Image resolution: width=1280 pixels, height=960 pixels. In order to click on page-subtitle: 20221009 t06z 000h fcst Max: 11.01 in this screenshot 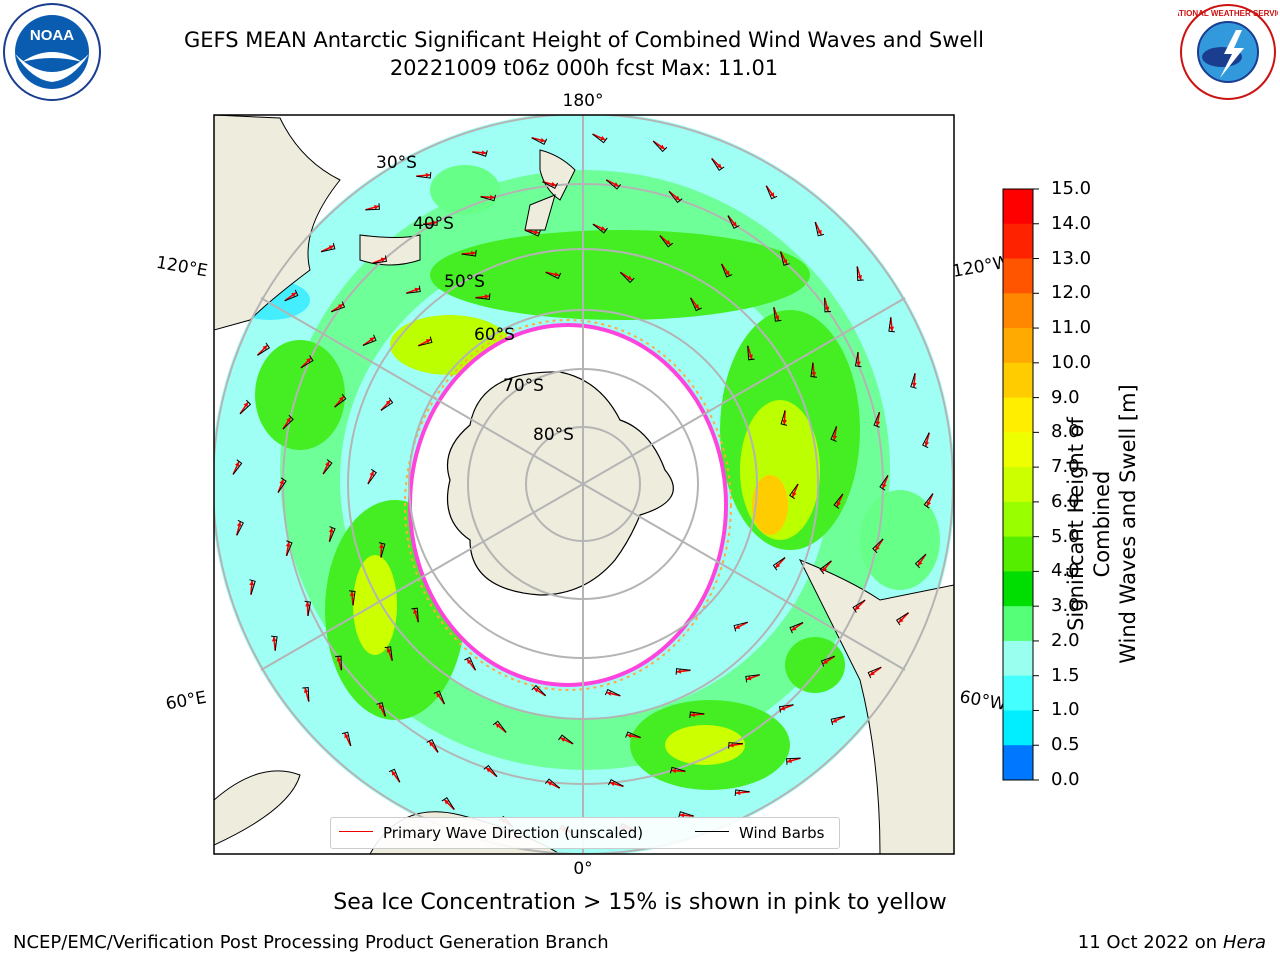, I will do `click(584, 68)`.